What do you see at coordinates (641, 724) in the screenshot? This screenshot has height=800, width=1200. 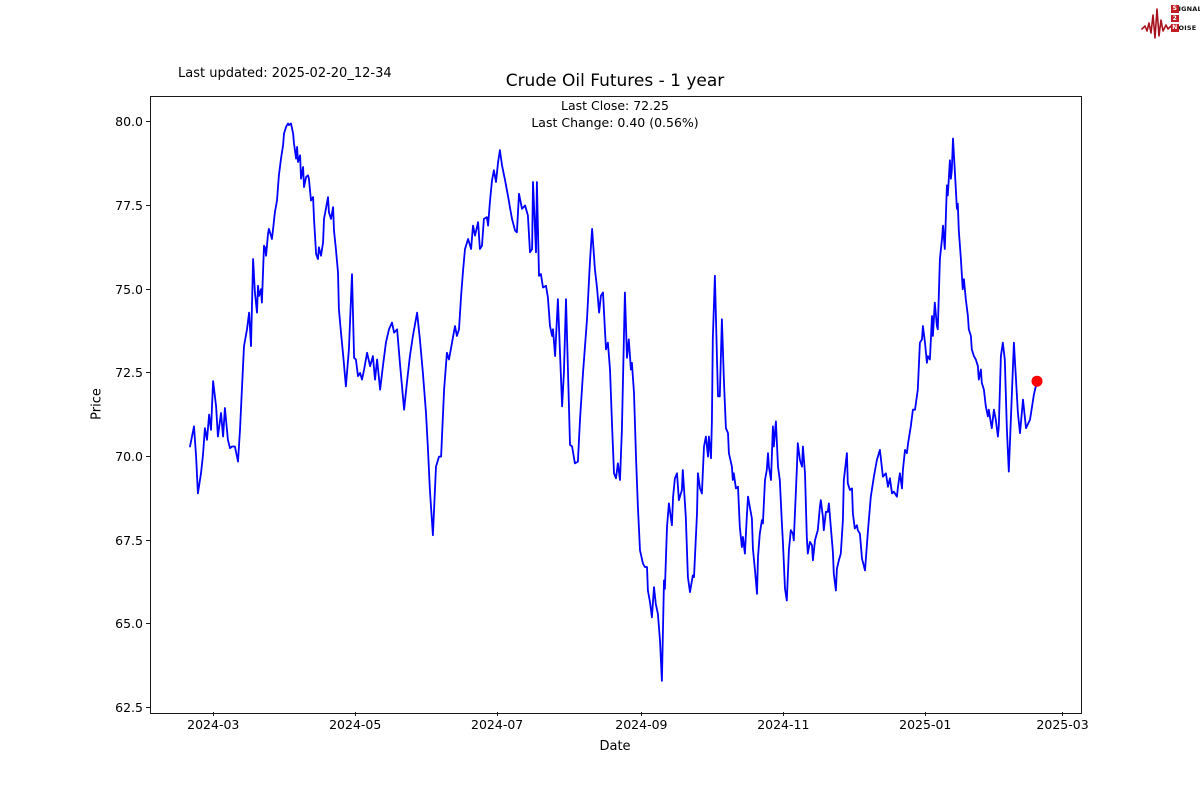 I see `x-tick-label: 2024-09` at bounding box center [641, 724].